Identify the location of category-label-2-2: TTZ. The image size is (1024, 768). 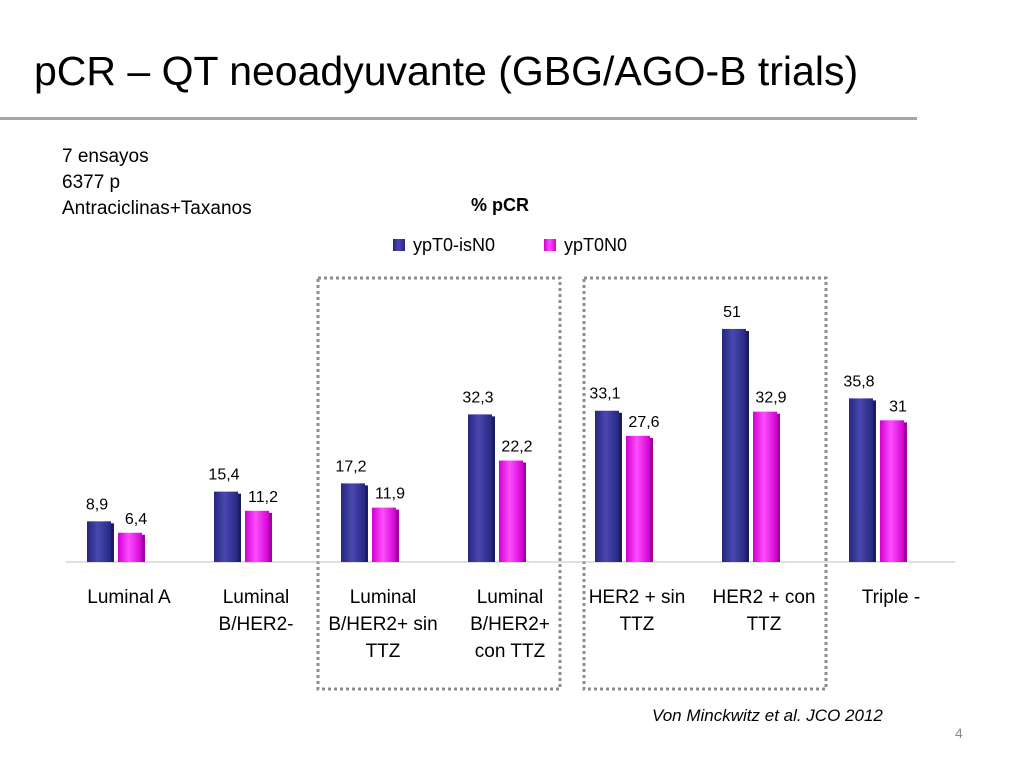
(383, 651).